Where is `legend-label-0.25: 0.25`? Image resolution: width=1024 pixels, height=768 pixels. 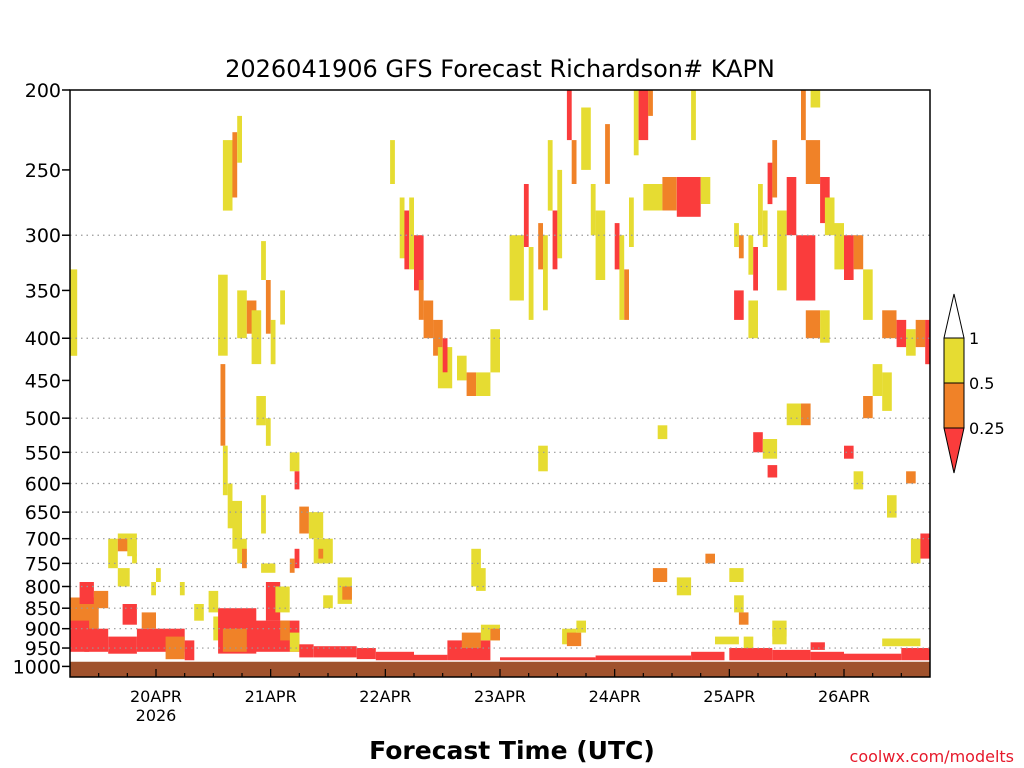
legend-label-0.25: 0.25 is located at coordinates (987, 428).